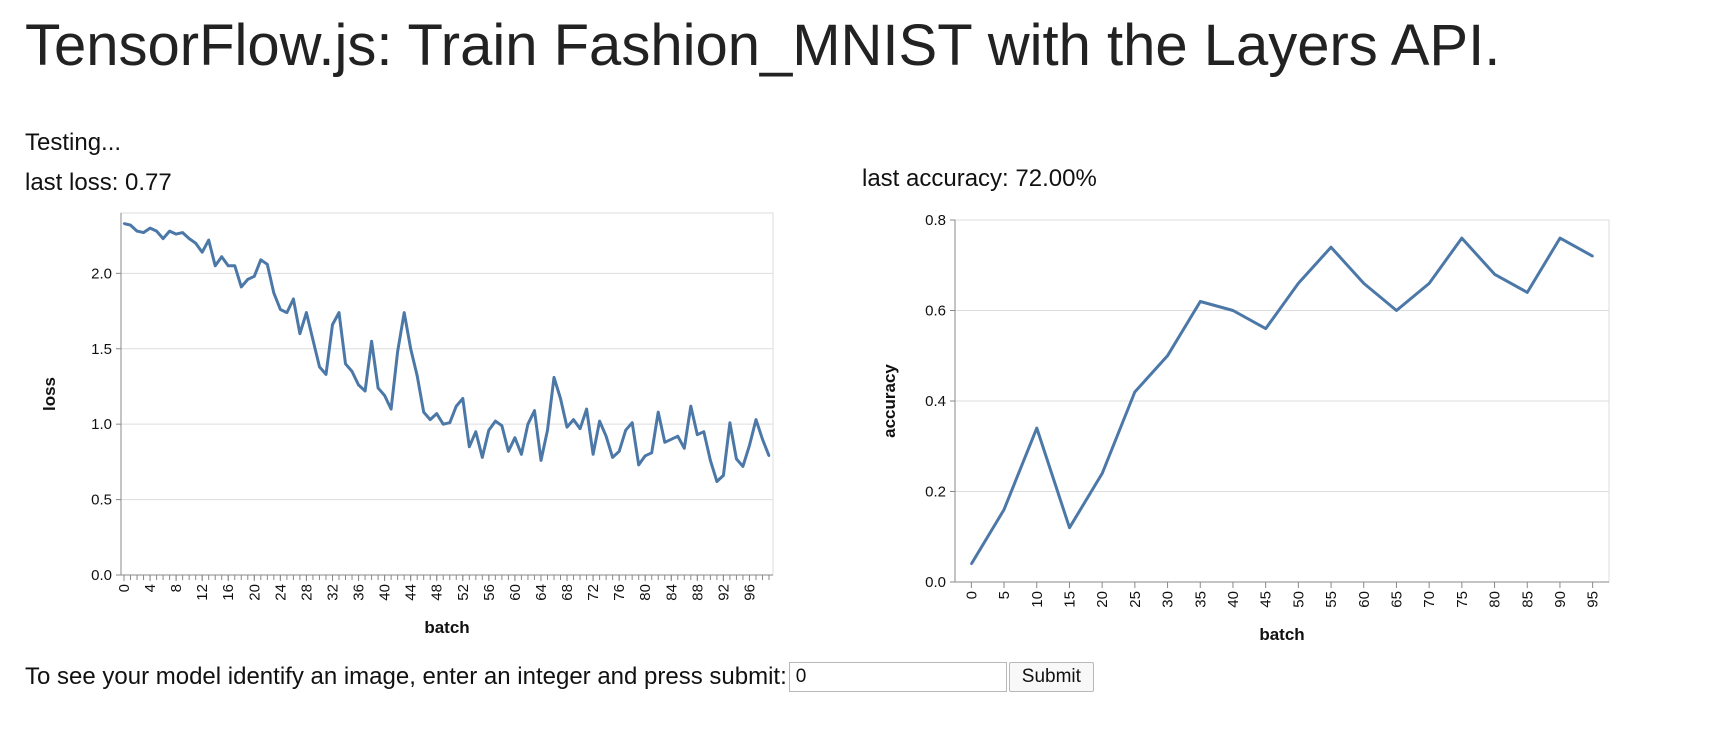 Image resolution: width=1732 pixels, height=744 pixels. Describe the element at coordinates (697, 592) in the screenshot. I see `x-tick-label: 88` at that location.